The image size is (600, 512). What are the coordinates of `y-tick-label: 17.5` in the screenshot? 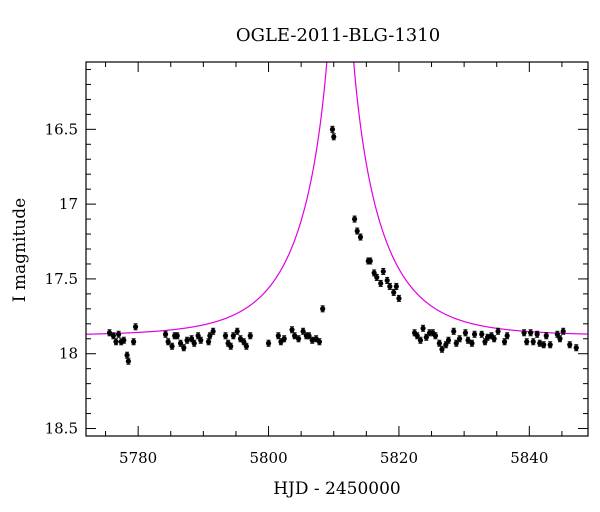 It's located at (61, 279).